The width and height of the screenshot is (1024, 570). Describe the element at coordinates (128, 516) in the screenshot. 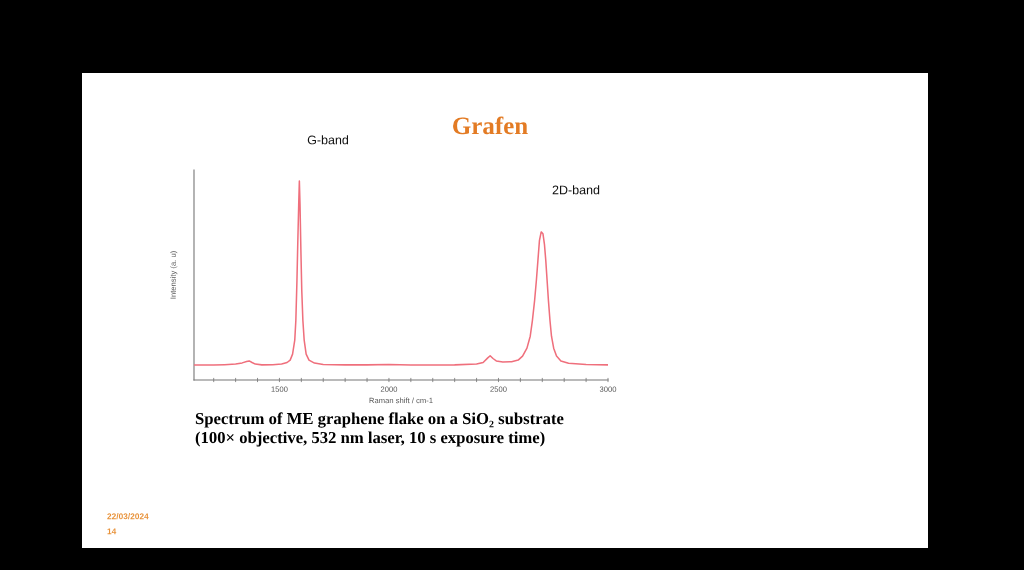

I see `text: 22/03/2024` at that location.